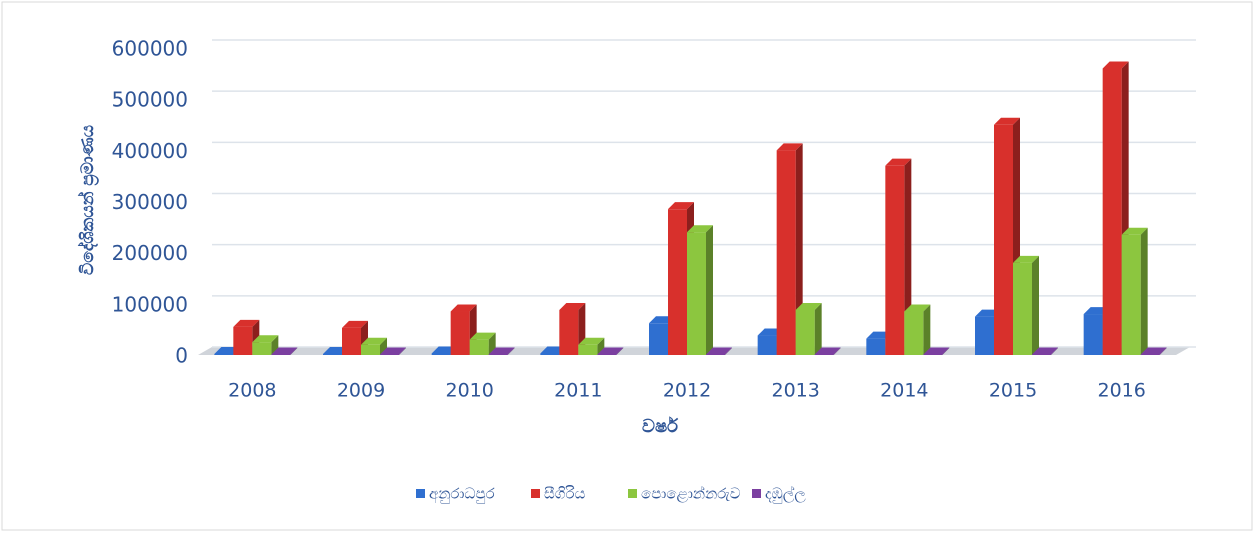 The width and height of the screenshot is (1255, 533). What do you see at coordinates (1013, 391) in the screenshot?
I see `x-tick-label: 2015` at bounding box center [1013, 391].